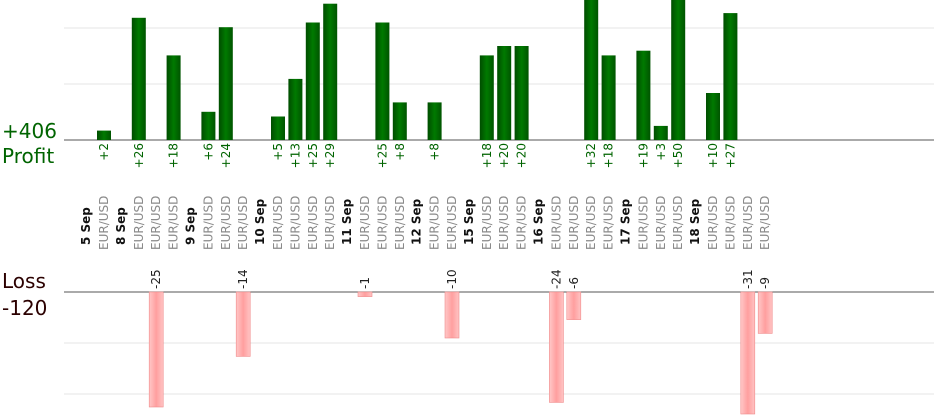  Describe the element at coordinates (452, 279) in the screenshot. I see `loss-value-label: -10` at that location.